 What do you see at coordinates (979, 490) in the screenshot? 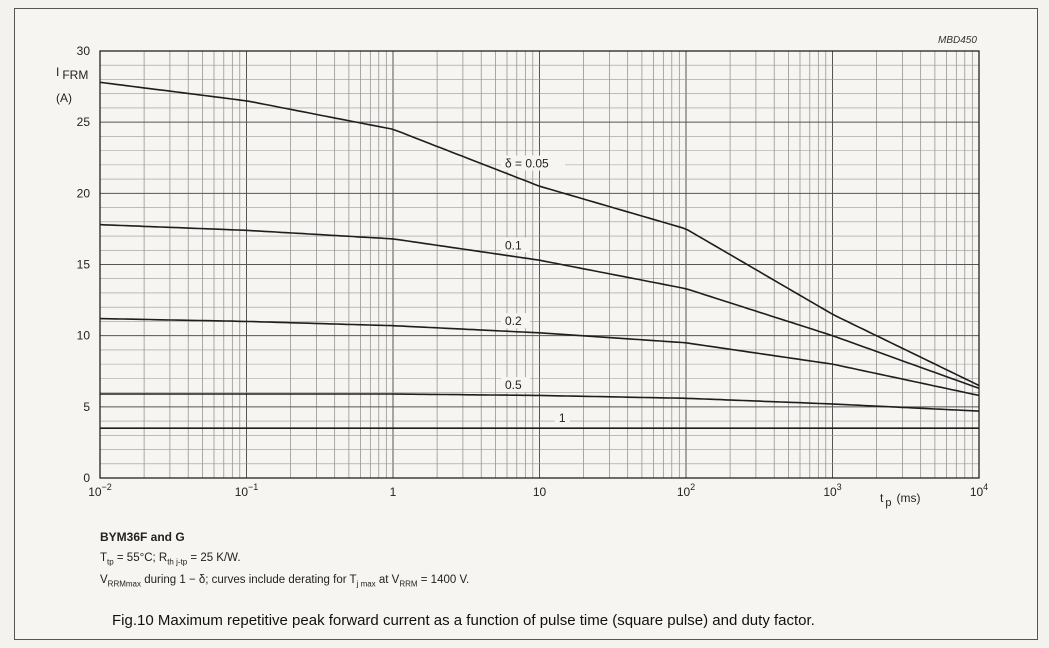
I see `x-tick-label: 10⁴` at bounding box center [979, 490].